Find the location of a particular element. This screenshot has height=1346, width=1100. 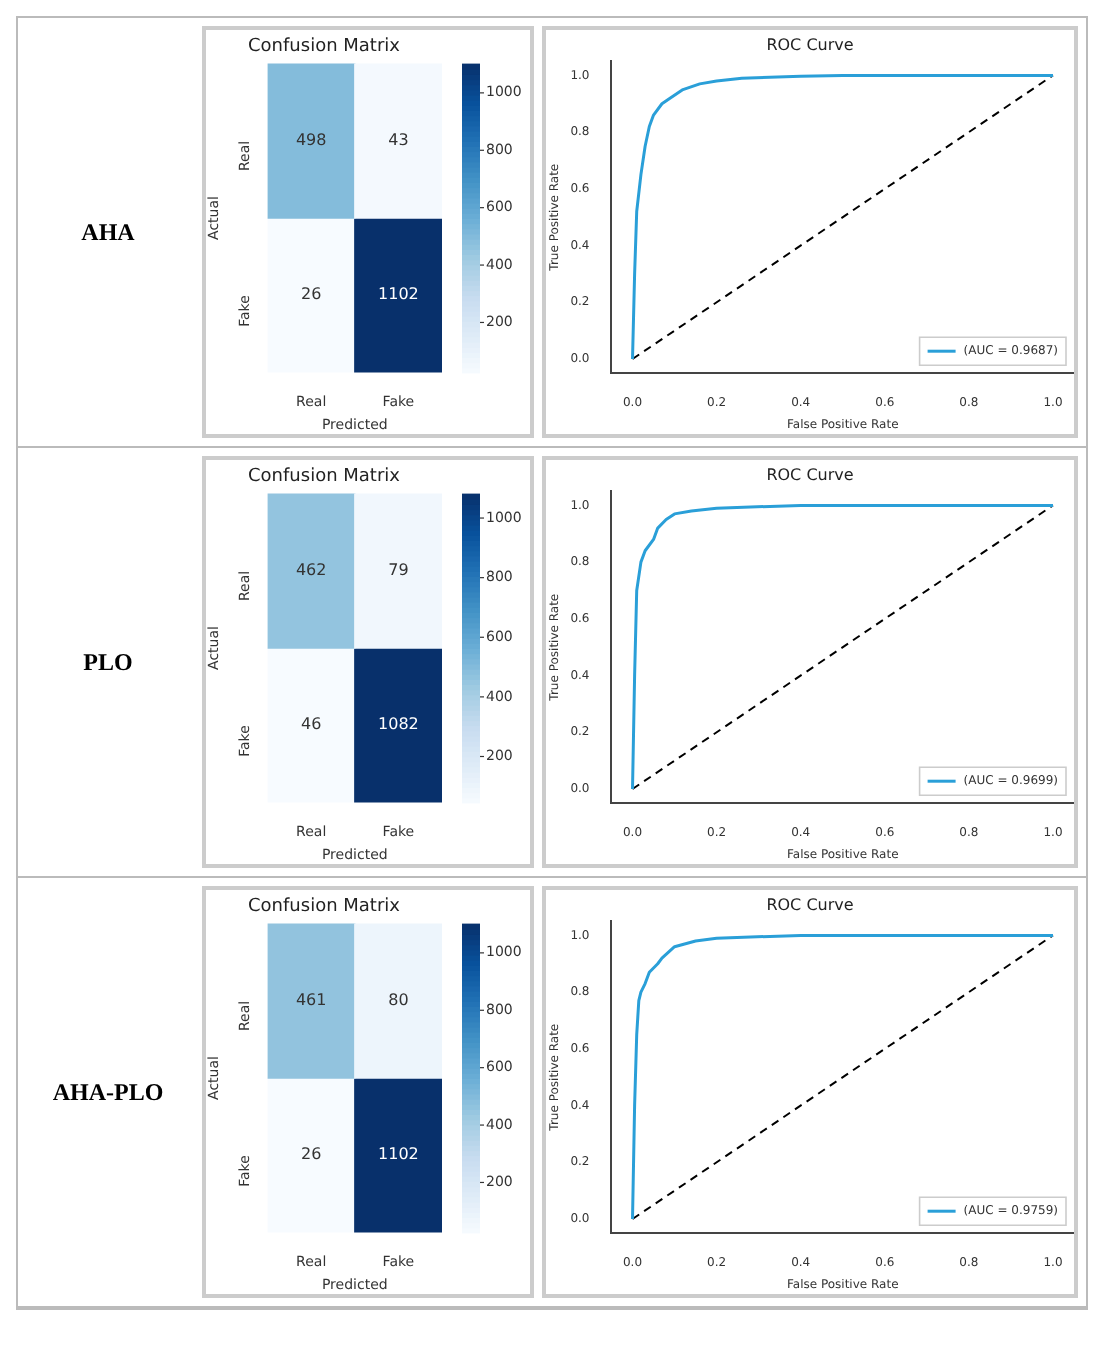

data-label: 462 is located at coordinates (311, 569).